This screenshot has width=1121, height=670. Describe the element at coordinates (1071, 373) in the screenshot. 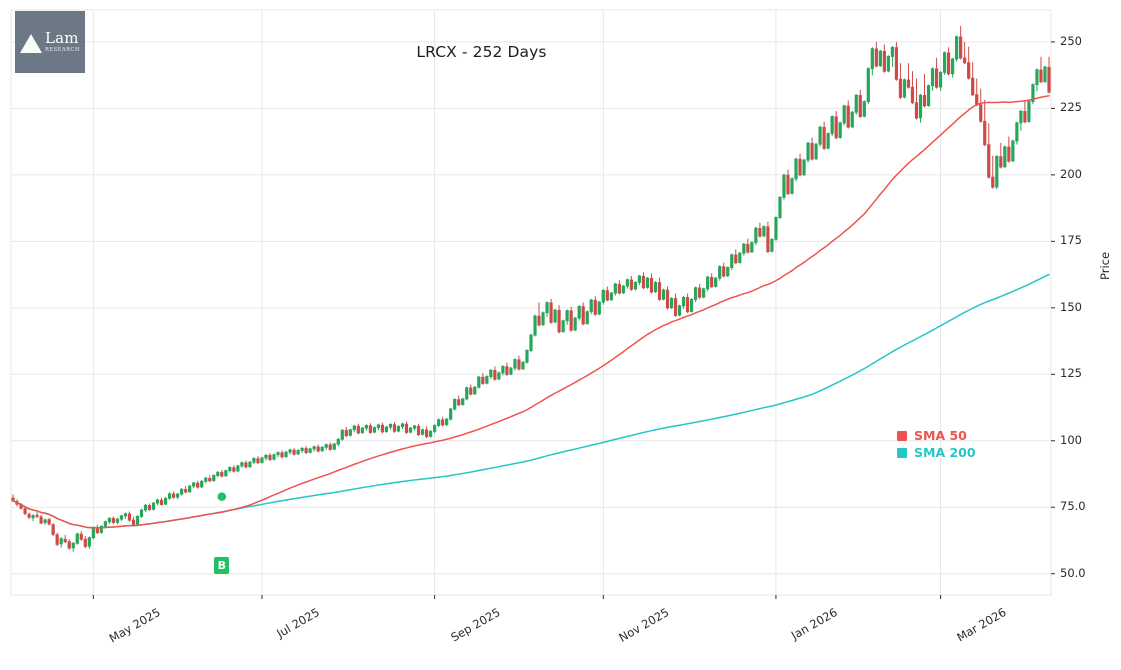

I see `y-axis-tick-label: 125` at that location.